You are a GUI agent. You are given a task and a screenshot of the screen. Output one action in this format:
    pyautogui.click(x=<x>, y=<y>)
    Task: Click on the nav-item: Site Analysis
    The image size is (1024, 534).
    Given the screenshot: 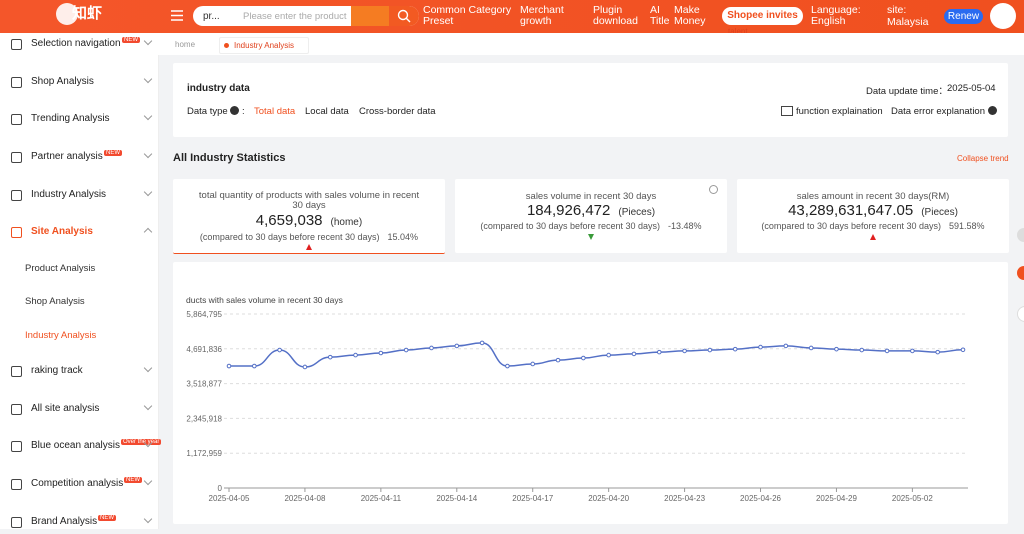 What is the action you would take?
    pyautogui.click(x=62, y=231)
    